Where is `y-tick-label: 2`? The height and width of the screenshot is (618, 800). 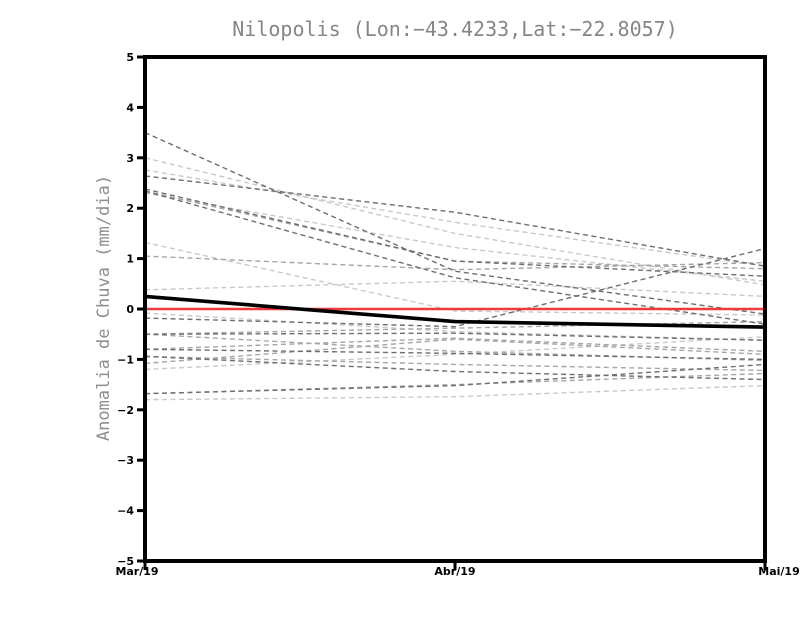
y-tick-label: 2 is located at coordinates (130, 208).